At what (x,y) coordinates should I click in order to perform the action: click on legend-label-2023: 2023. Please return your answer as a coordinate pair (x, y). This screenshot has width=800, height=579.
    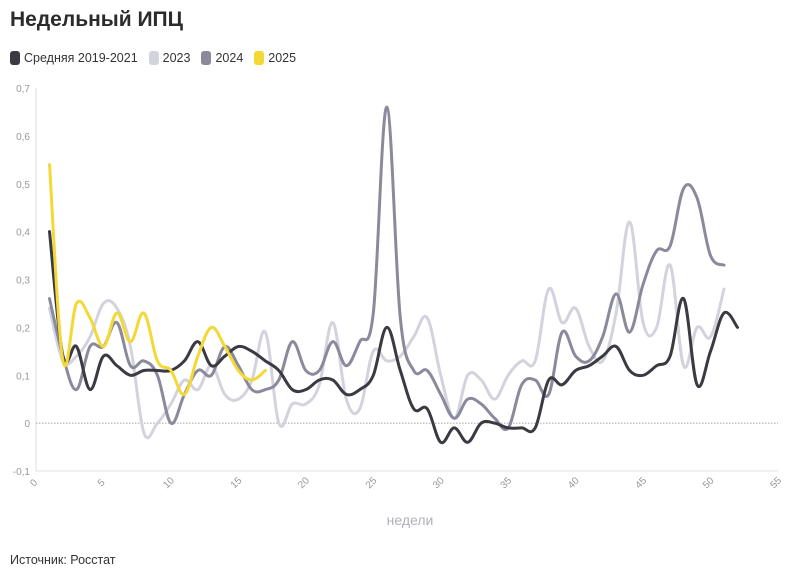
    Looking at the image, I should click on (176, 58).